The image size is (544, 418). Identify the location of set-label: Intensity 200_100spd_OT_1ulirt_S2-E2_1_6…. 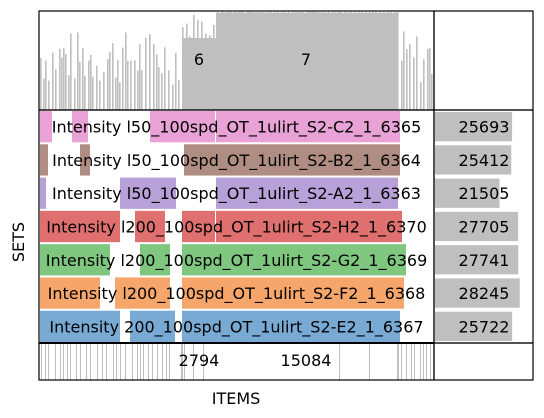
(236, 327).